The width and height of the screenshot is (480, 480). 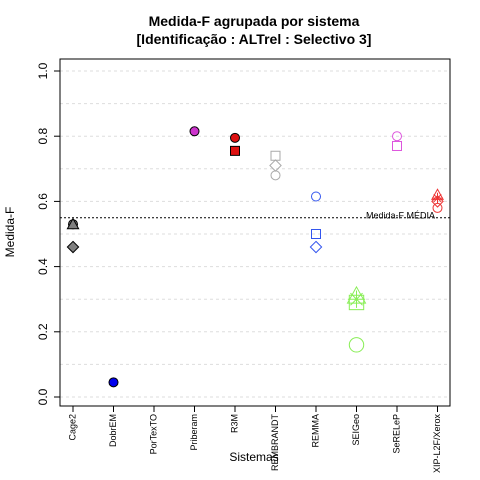 I want to click on y-tick-label: 0.2, so click(x=43, y=331).